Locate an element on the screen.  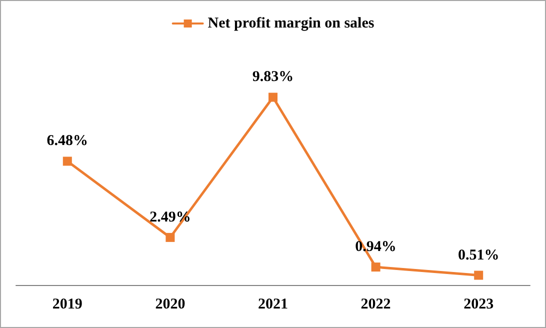
x-tick-label: 2023 is located at coordinates (479, 304).